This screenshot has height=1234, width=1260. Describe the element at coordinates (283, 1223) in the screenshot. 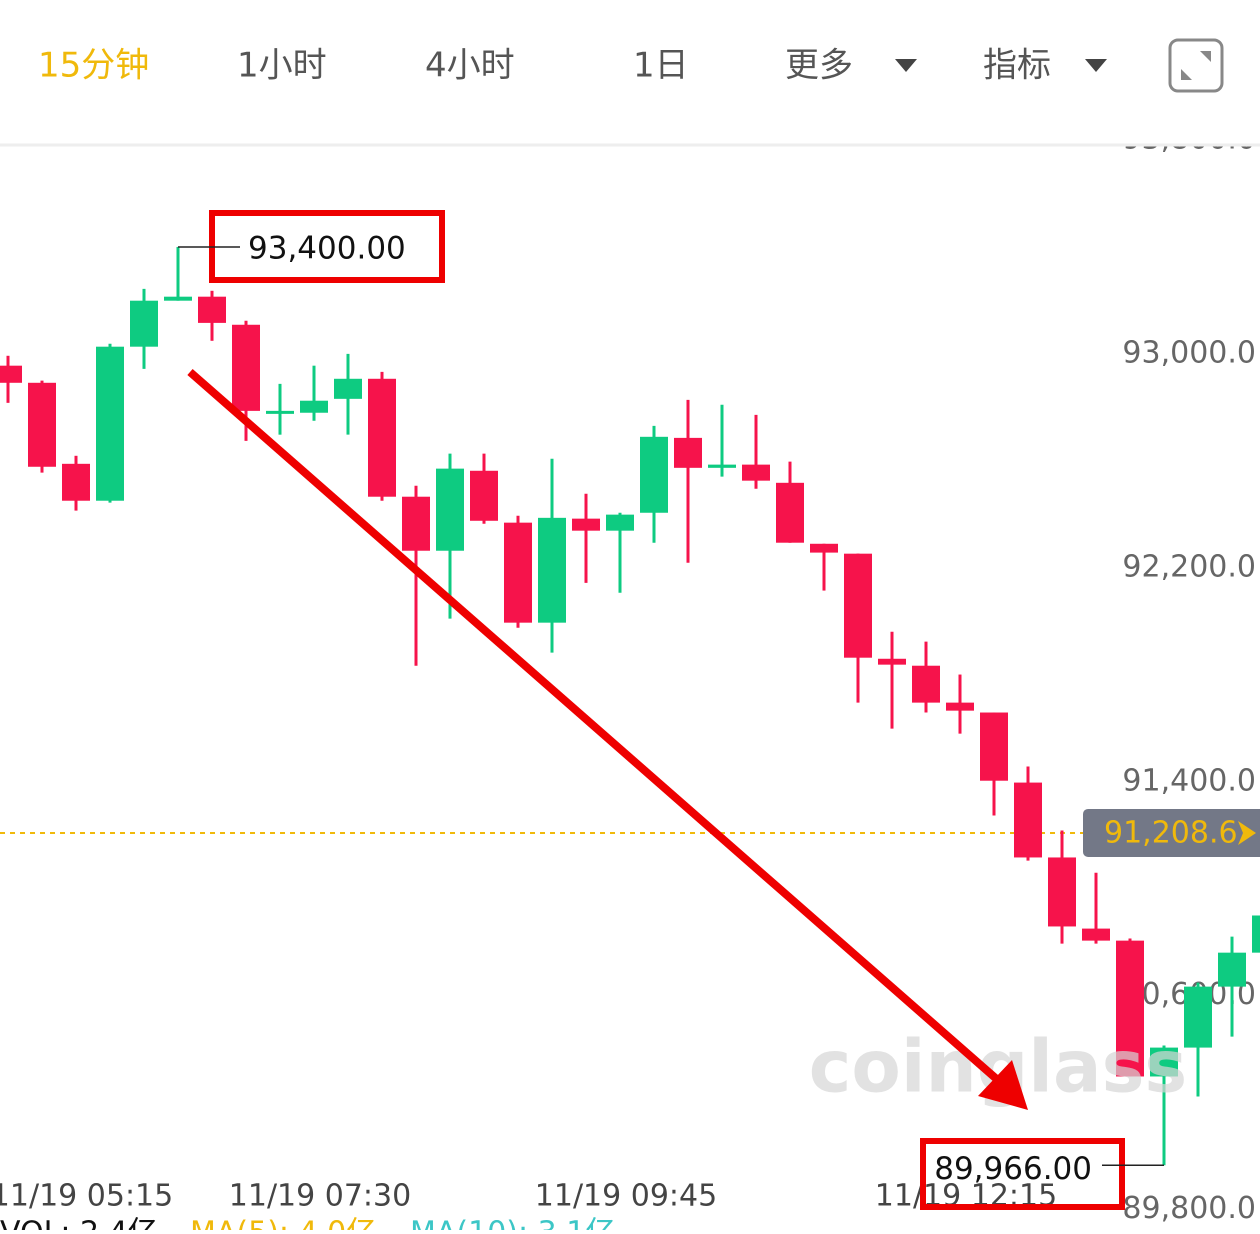

I see `footer-indicator: MA(5): 4.0亿` at that location.